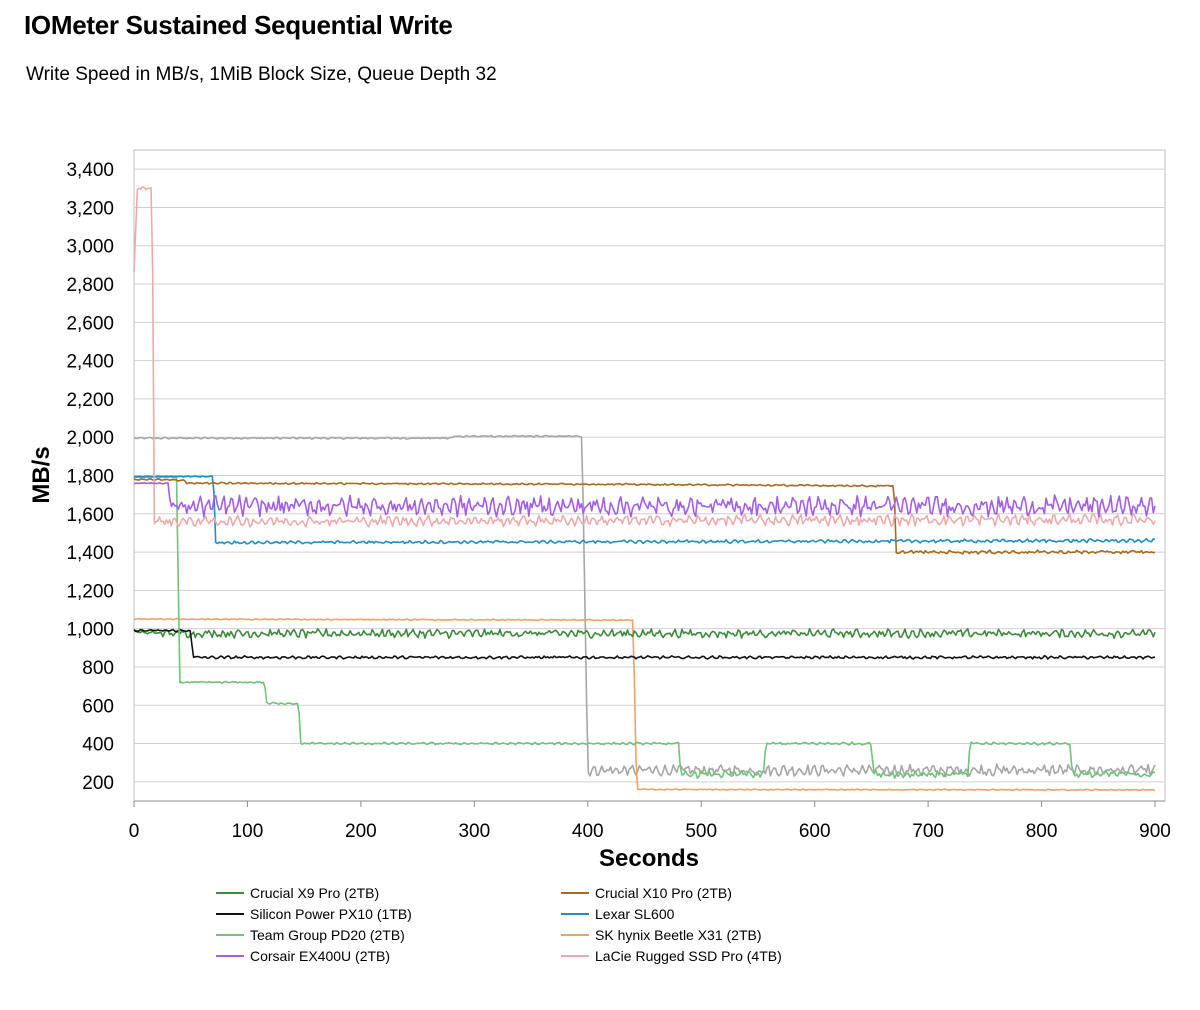 The width and height of the screenshot is (1200, 1010). What do you see at coordinates (98, 706) in the screenshot?
I see `y-tick-label: 600` at bounding box center [98, 706].